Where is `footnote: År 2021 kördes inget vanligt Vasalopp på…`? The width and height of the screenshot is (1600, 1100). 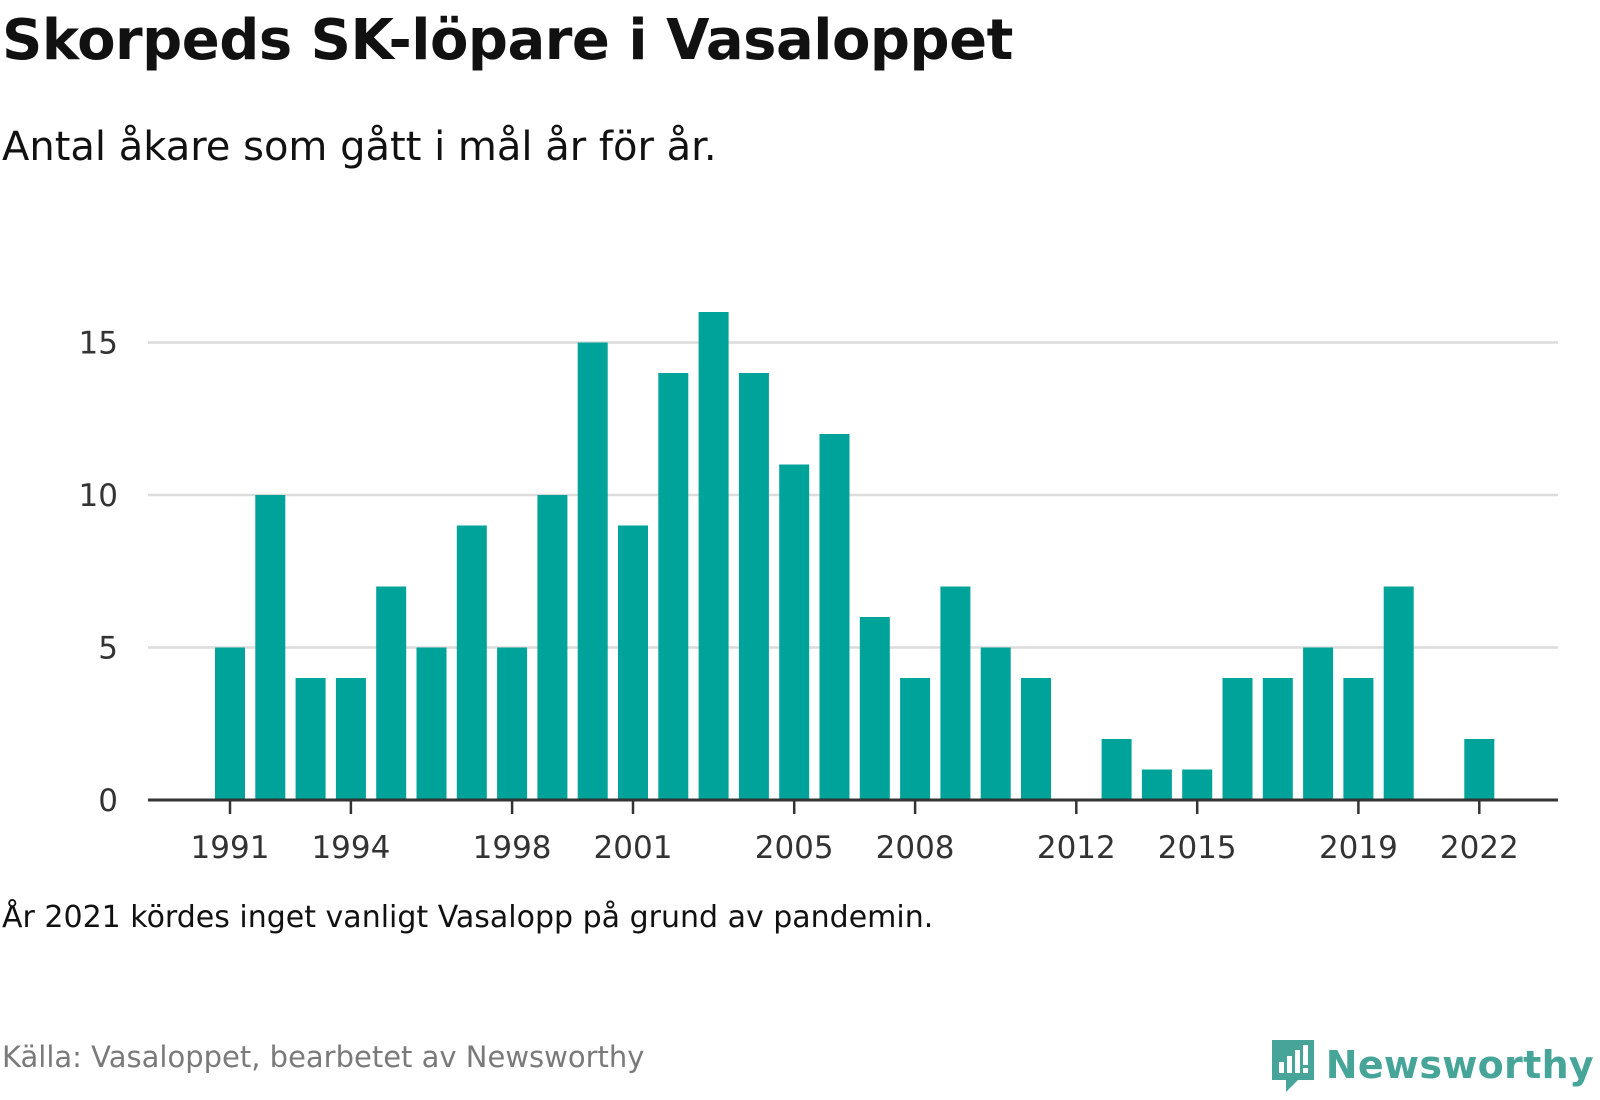 footnote: År 2021 kördes inget vanligt Vasalopp på… is located at coordinates (468, 917).